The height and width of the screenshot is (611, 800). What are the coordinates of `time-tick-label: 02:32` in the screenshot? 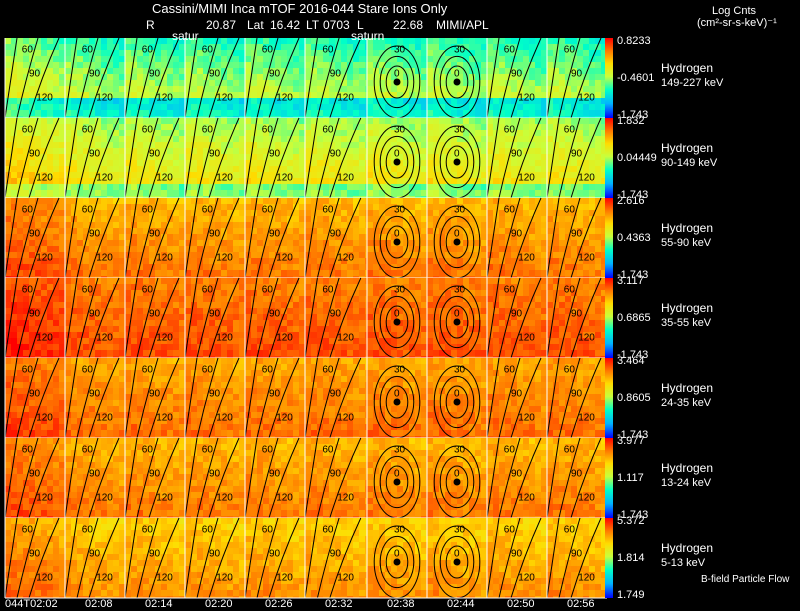 It's located at (339, 604).